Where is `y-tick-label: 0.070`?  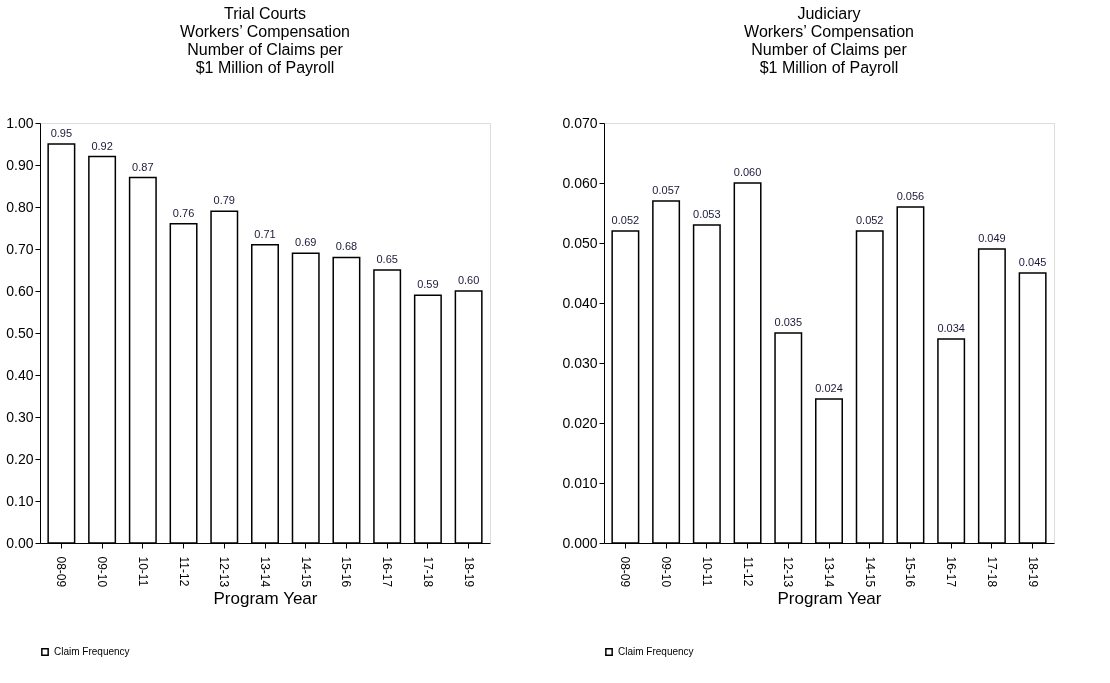 y-tick-label: 0.070 is located at coordinates (580, 122).